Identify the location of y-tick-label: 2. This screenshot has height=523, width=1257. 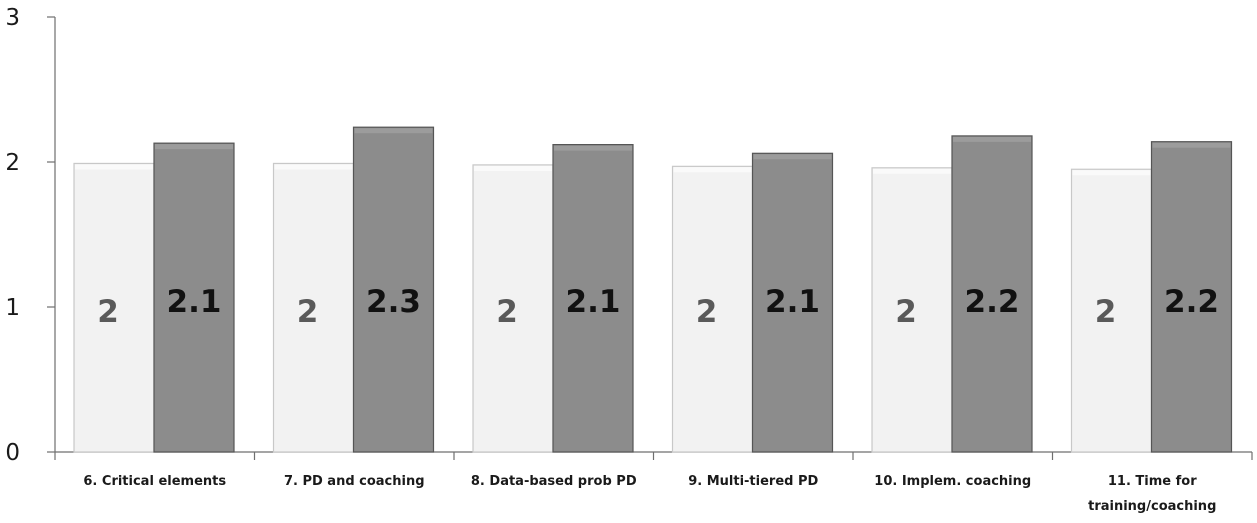
(12, 163).